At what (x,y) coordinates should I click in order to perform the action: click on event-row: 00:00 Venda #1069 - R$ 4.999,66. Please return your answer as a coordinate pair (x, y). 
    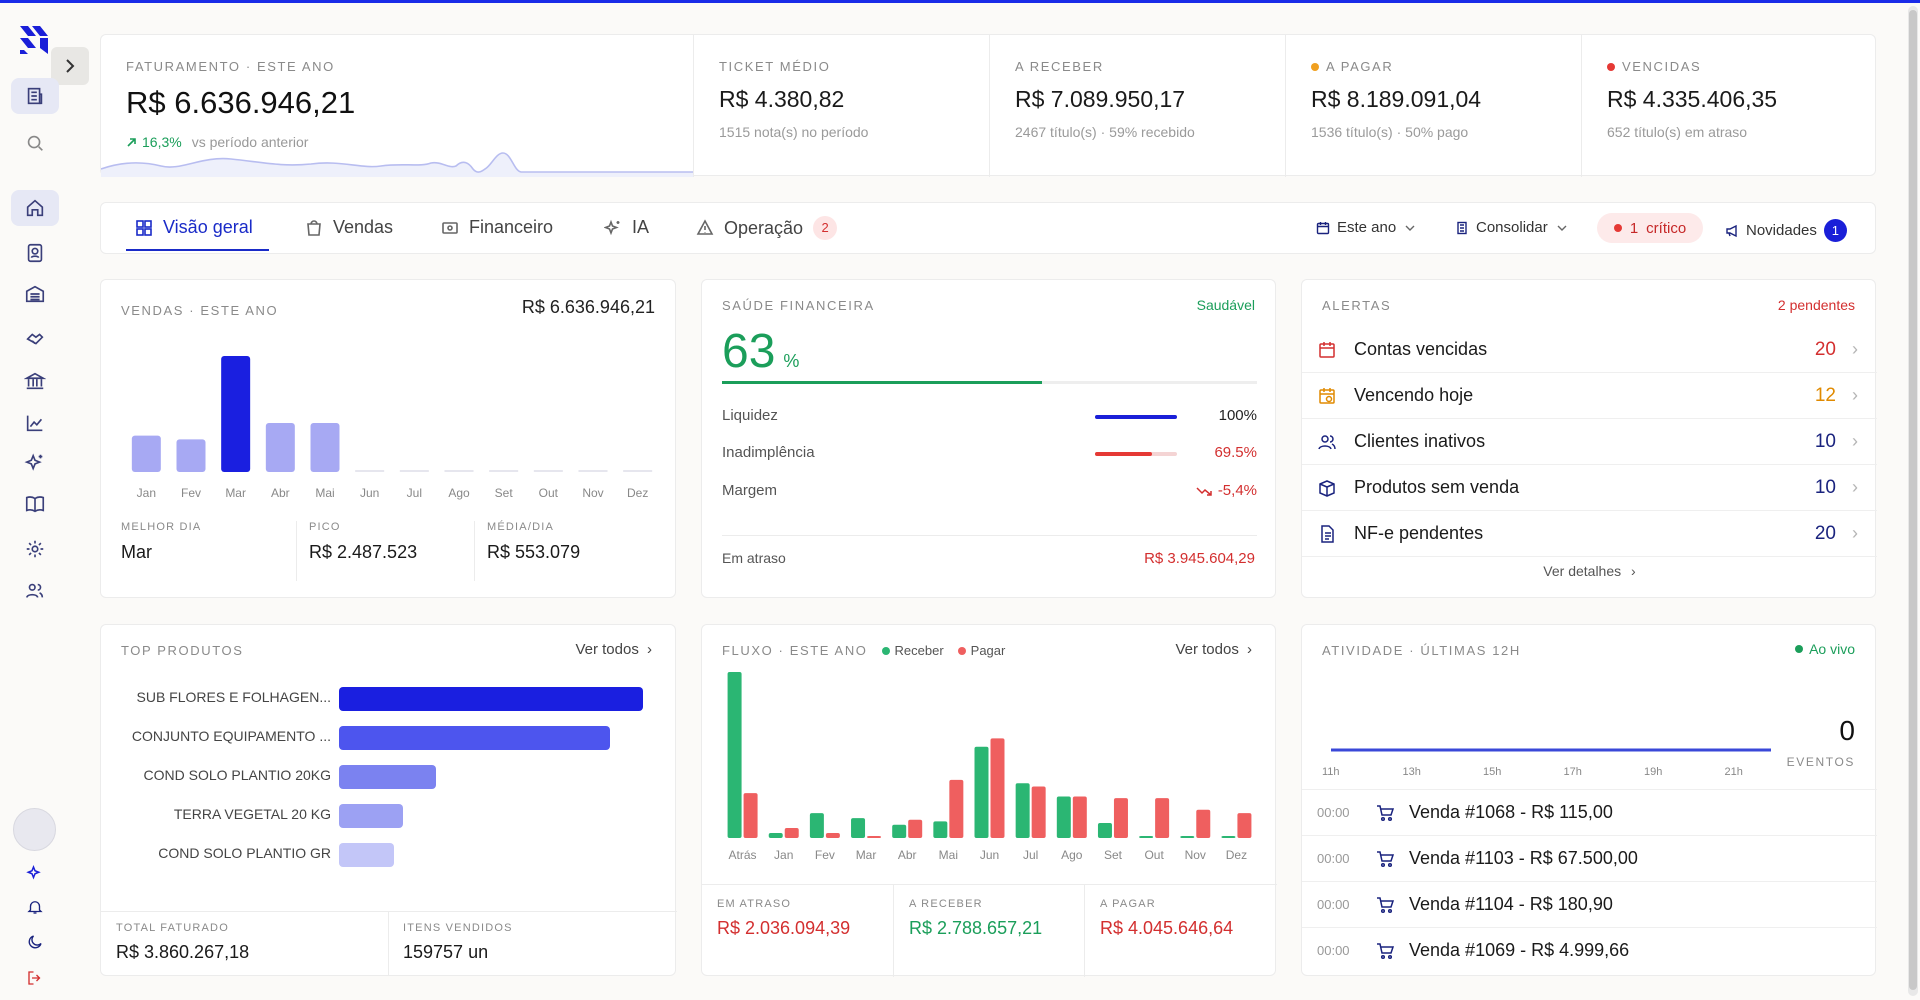
    Looking at the image, I should click on (1589, 950).